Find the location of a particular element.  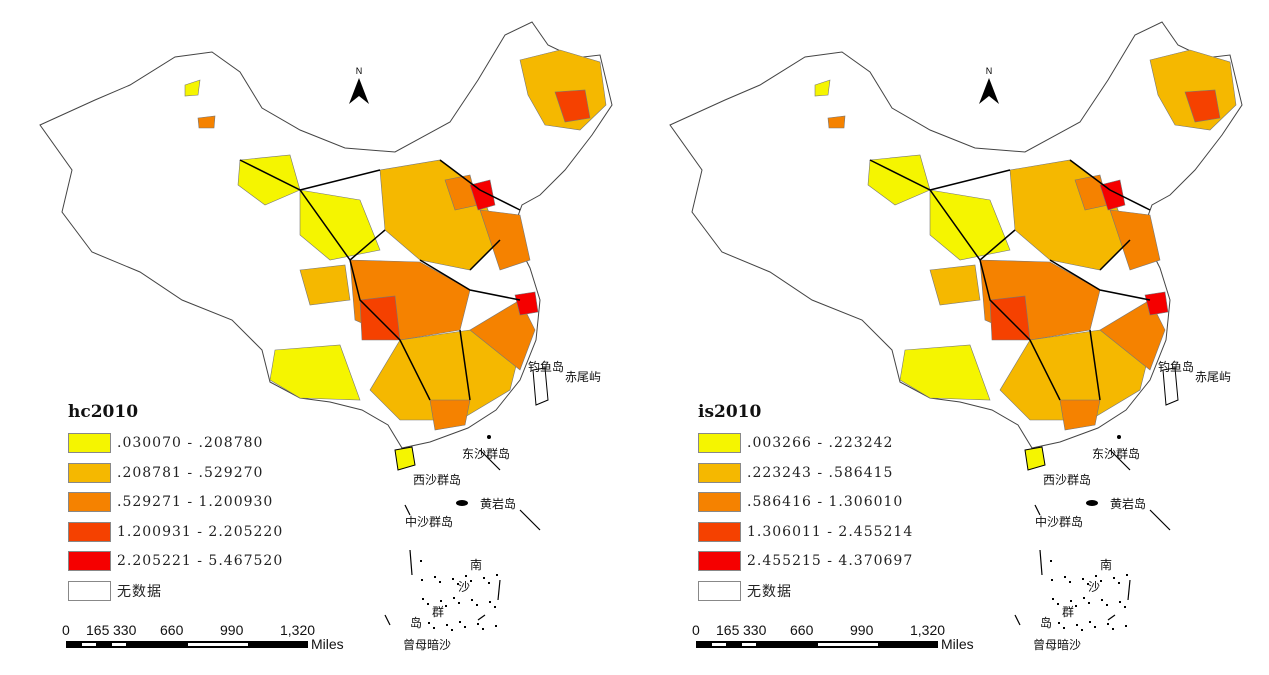

legend-item: .030070 - .208780 is located at coordinates (165, 443).